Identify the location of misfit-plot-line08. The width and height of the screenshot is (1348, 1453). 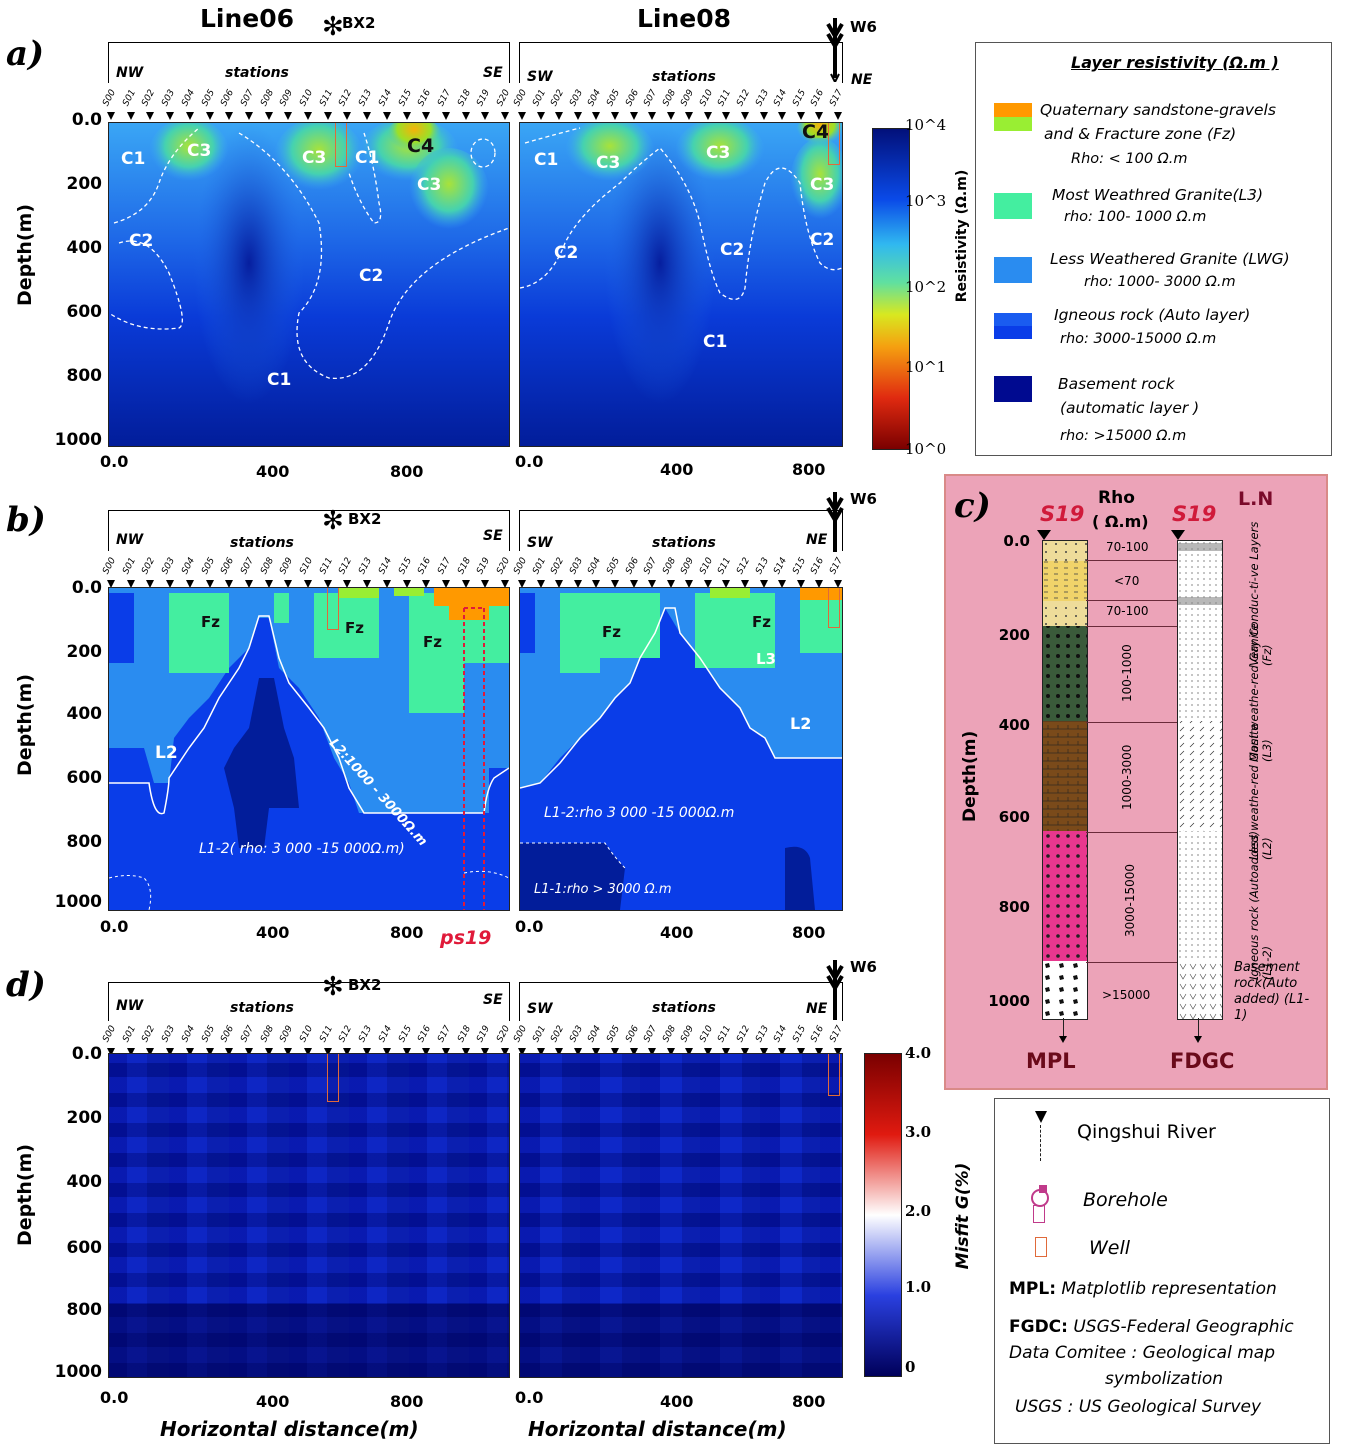
(681, 1215).